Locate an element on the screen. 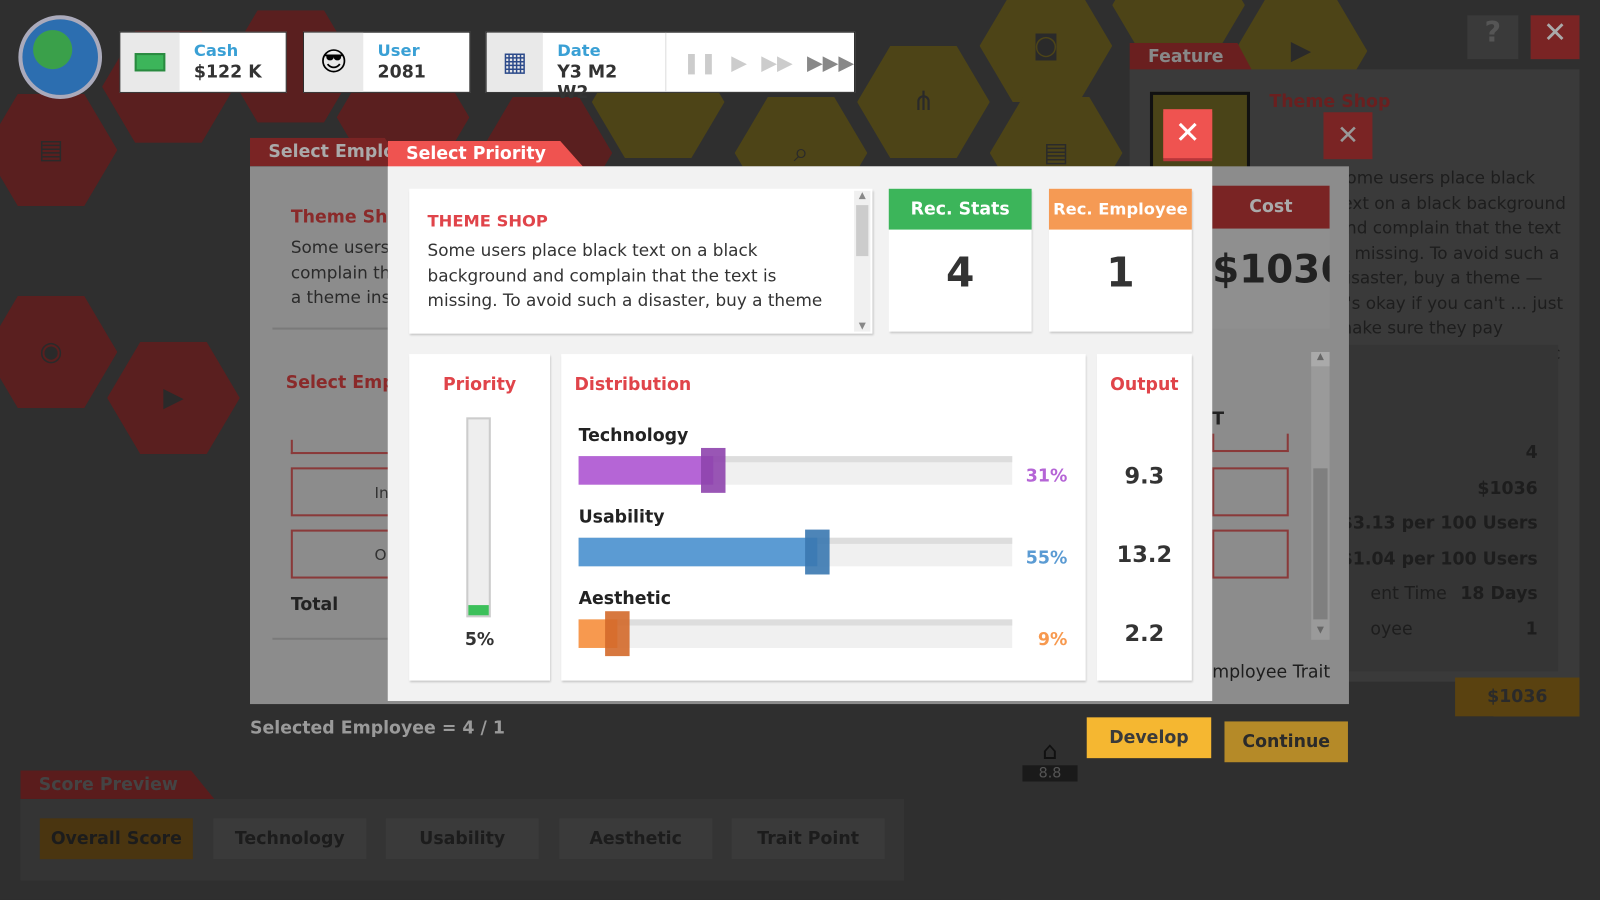 The image size is (1600, 900). close-game-button: ✕ is located at coordinates (1555, 37).